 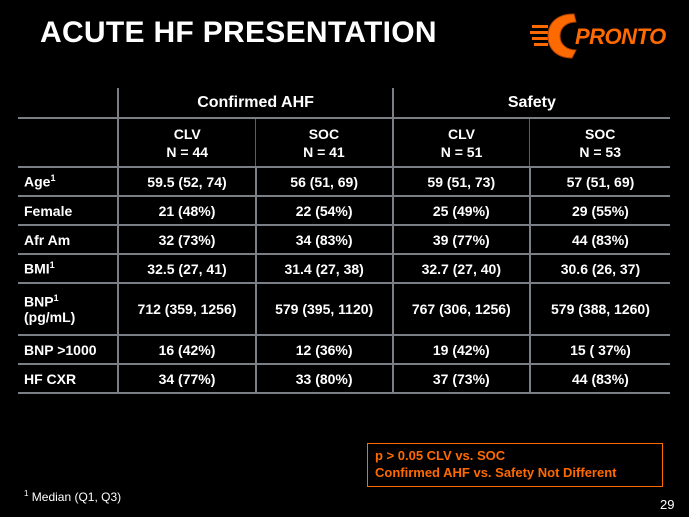 What do you see at coordinates (186, 379) in the screenshot?
I see `table-cell: 34 (77%)` at bounding box center [186, 379].